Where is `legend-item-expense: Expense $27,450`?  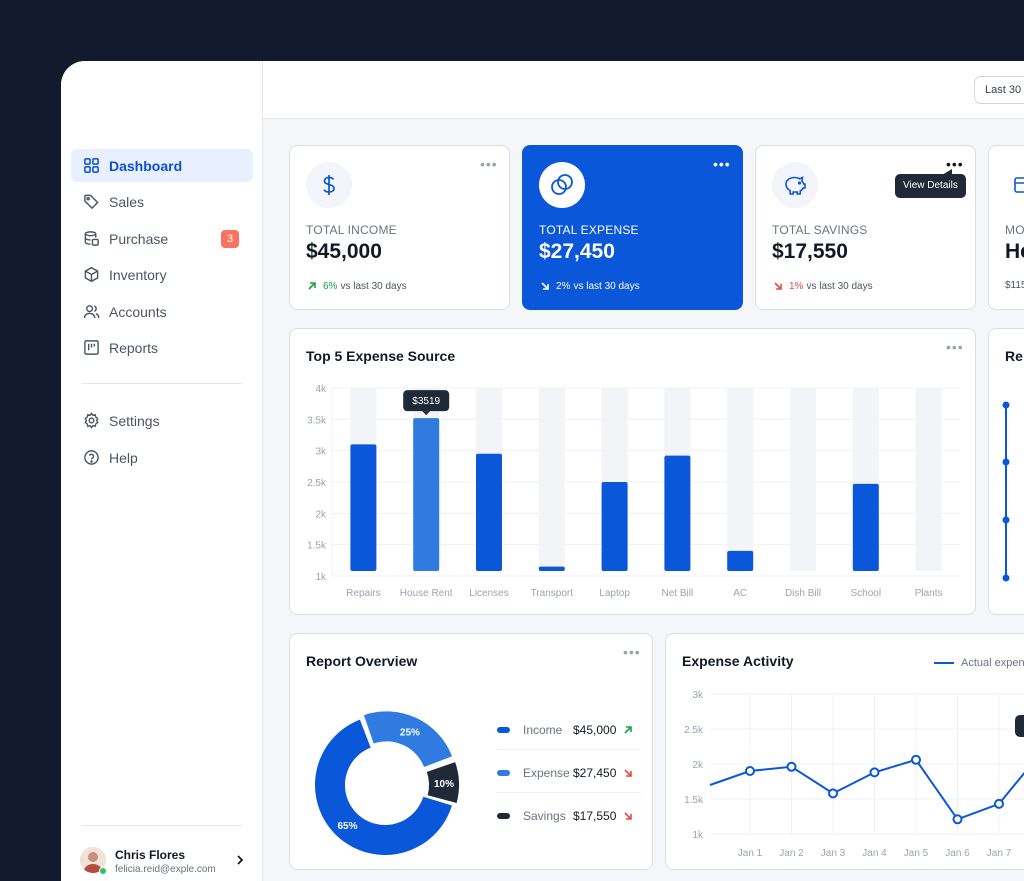 legend-item-expense: Expense $27,450 is located at coordinates (569, 773).